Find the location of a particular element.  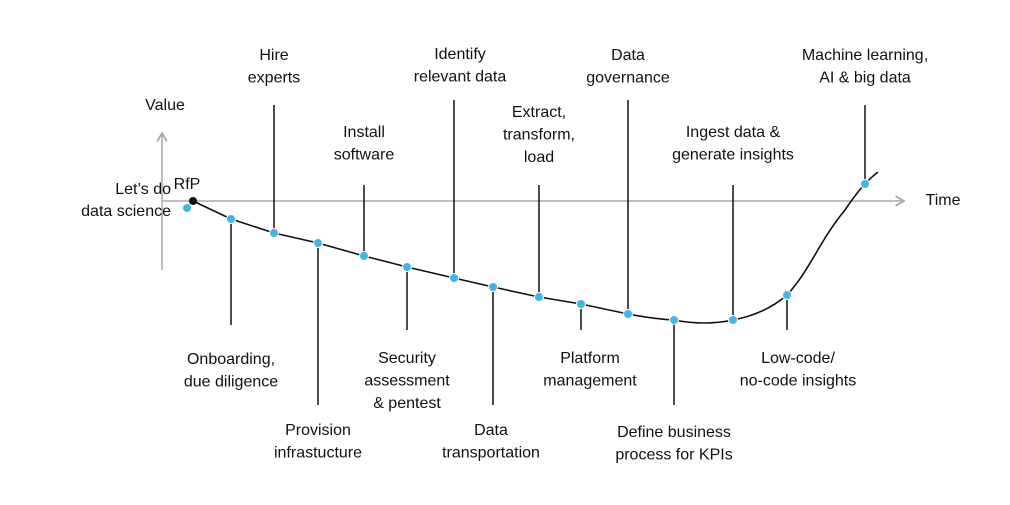

milestone-label: Hire is located at coordinates (273, 55).